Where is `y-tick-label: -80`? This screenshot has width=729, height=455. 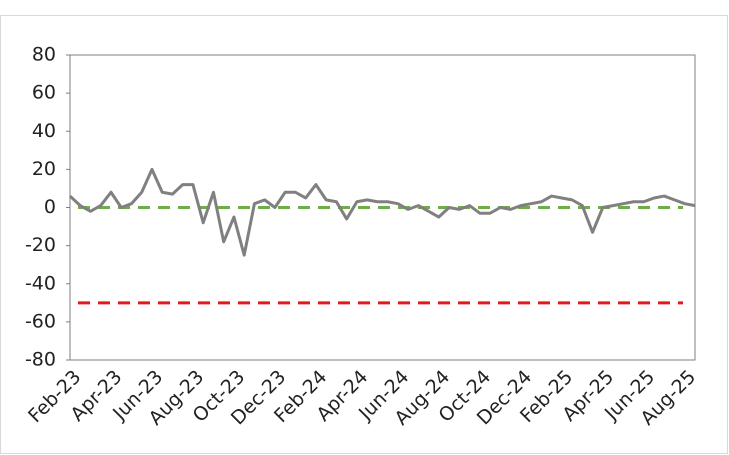
y-tick-label: -80 is located at coordinates (40, 360).